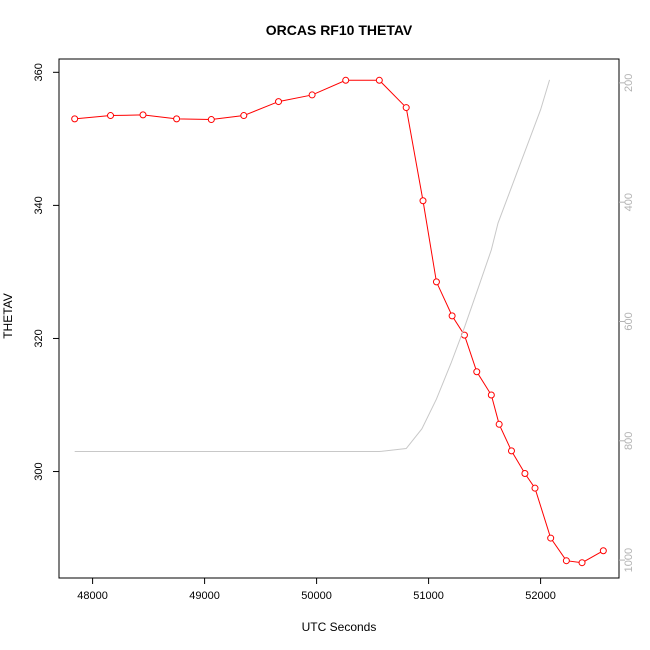  Describe the element at coordinates (204, 596) in the screenshot. I see `x-tick-label: 49000` at that location.